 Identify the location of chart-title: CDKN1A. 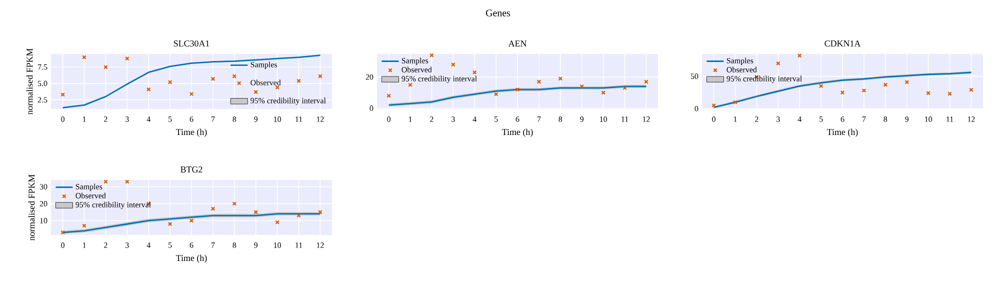
(842, 43).